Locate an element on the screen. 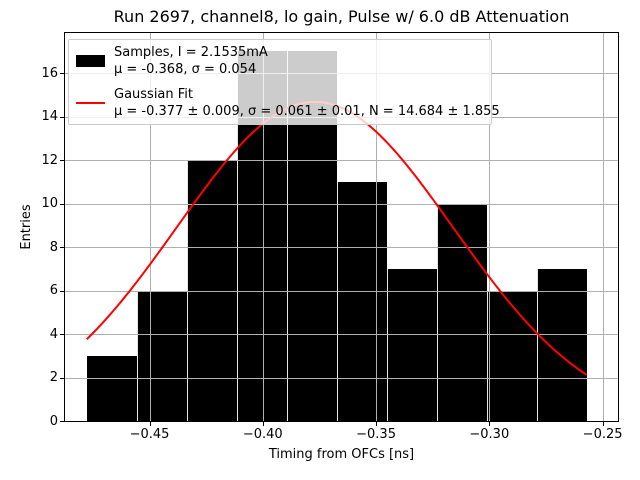 Image resolution: width=640 pixels, height=480 pixels. legend-fit-label: Gaussian Fit is located at coordinates (154, 94).